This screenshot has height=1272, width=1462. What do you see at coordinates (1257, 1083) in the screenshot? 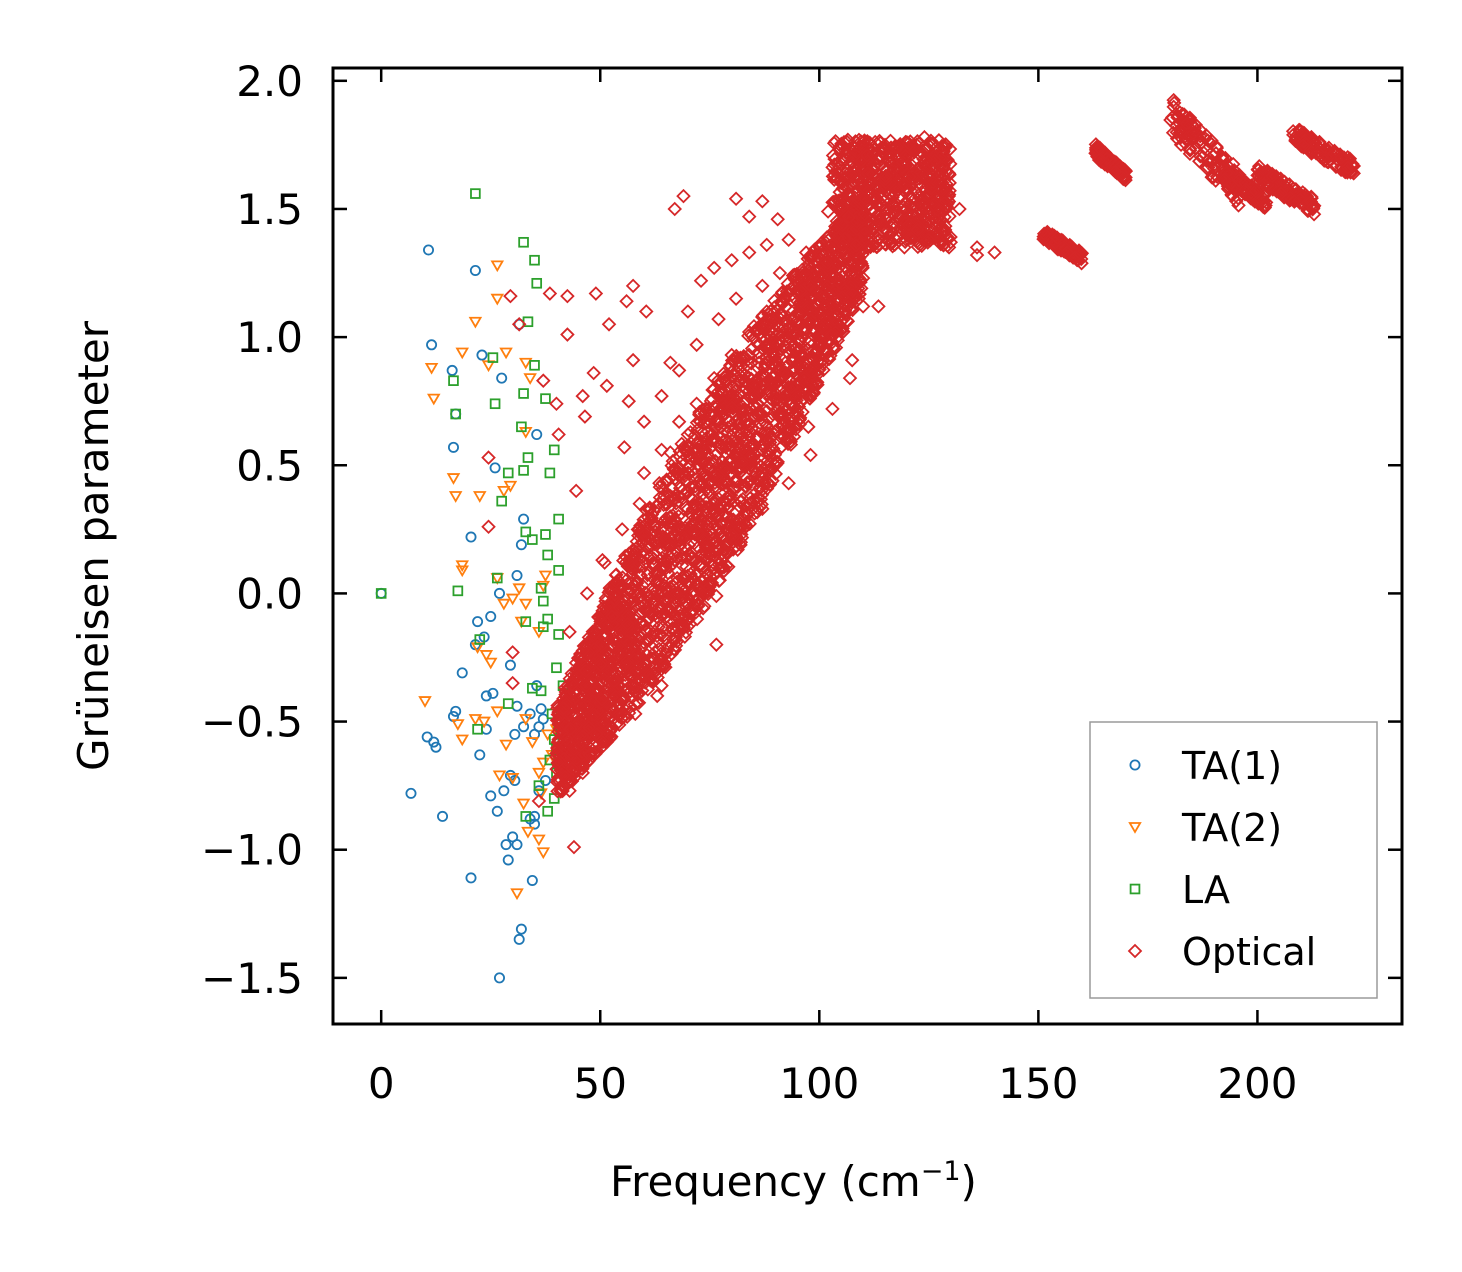
I see `x-tick-label: 200` at bounding box center [1257, 1083].